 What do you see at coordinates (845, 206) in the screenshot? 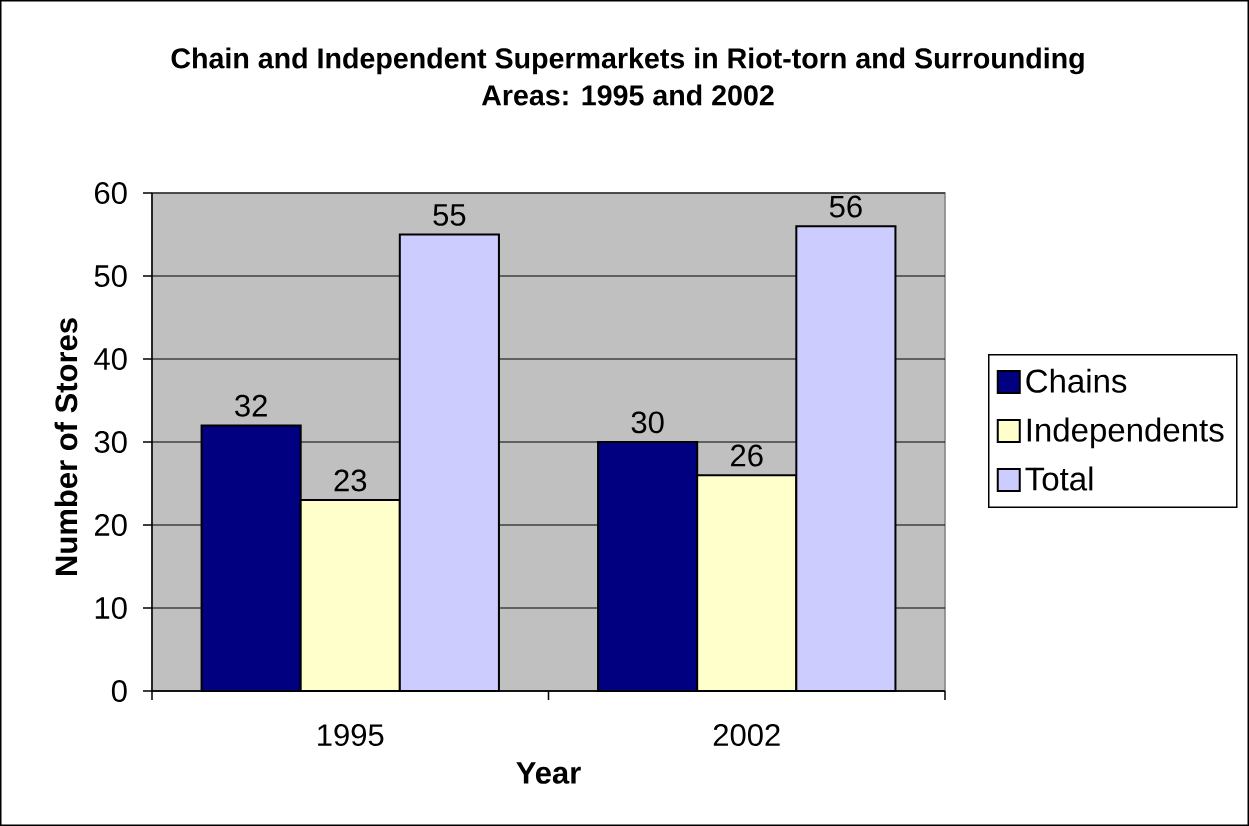
I see `data-label: 56` at bounding box center [845, 206].